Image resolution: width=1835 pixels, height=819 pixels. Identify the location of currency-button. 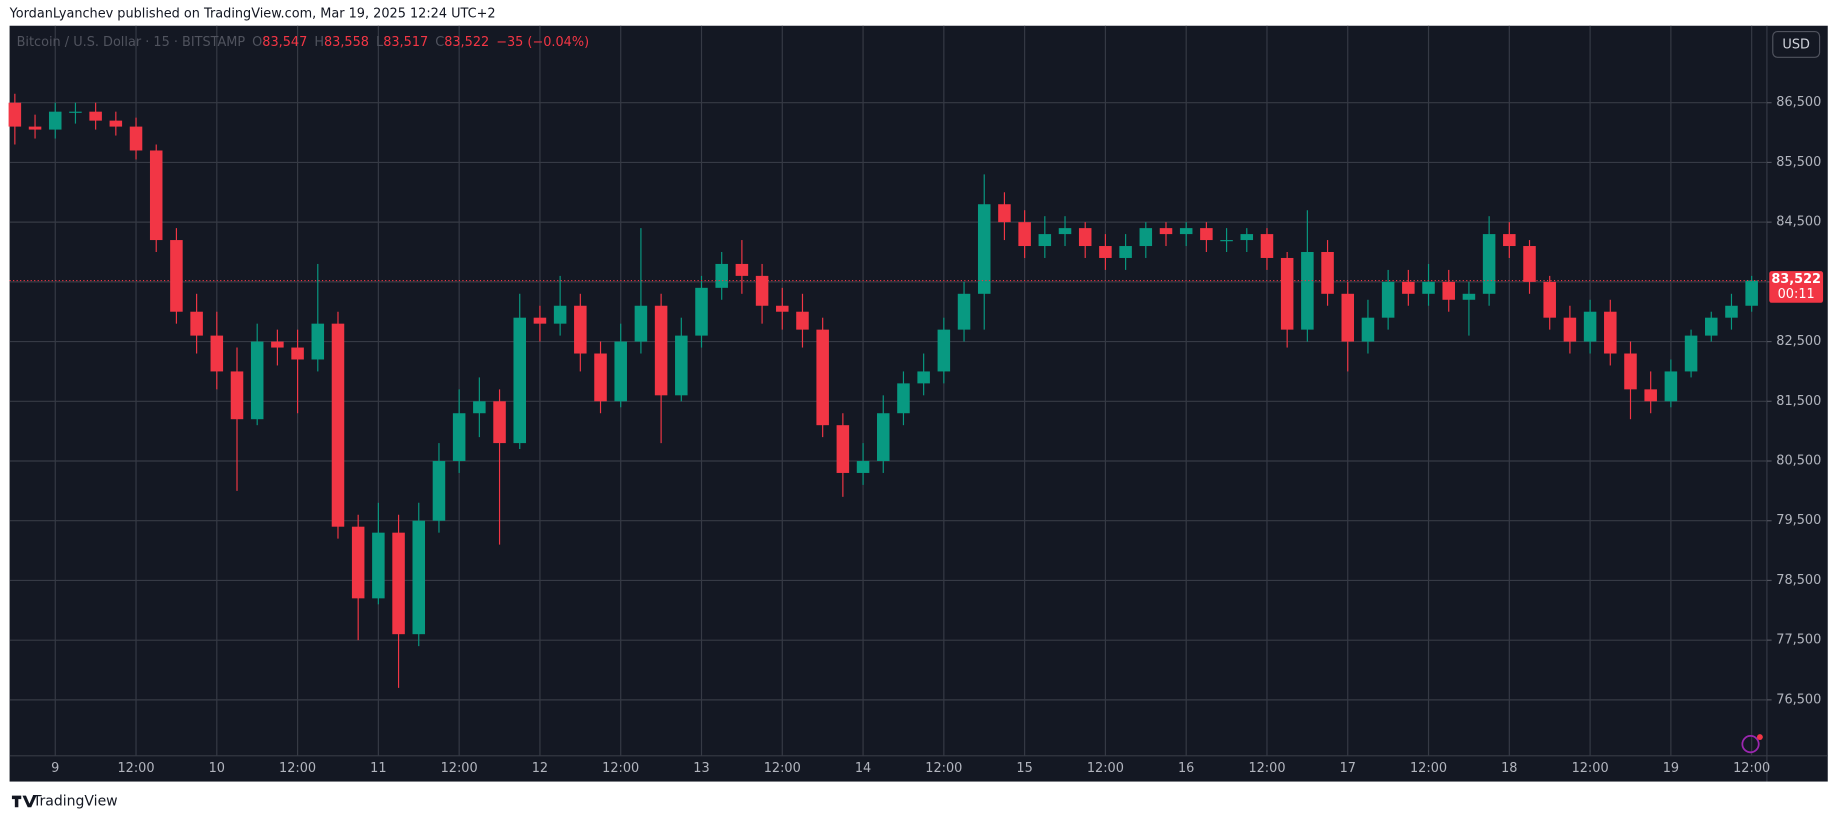
(1796, 44).